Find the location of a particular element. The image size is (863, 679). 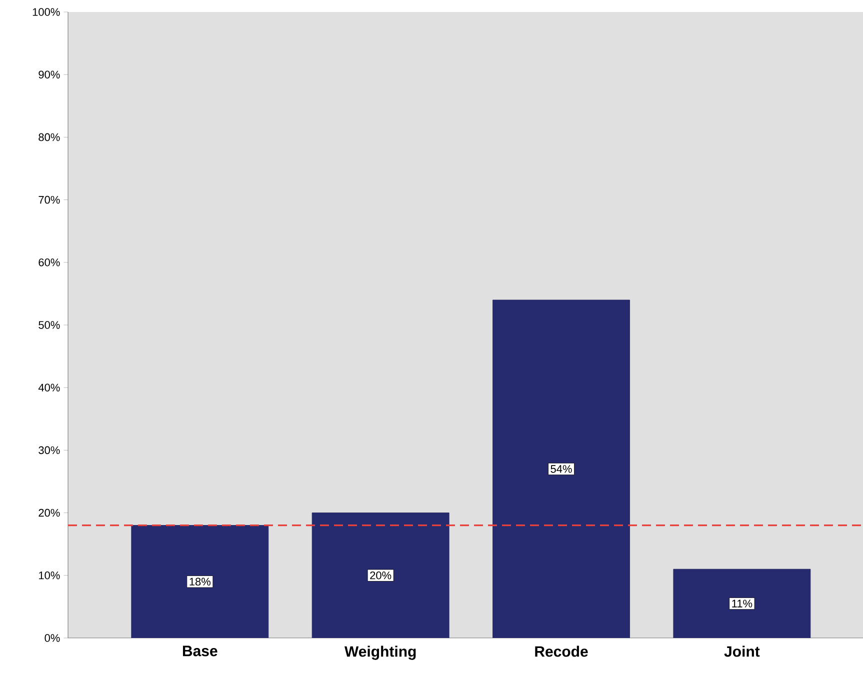

y-tick-label: 100% is located at coordinates (46, 12).